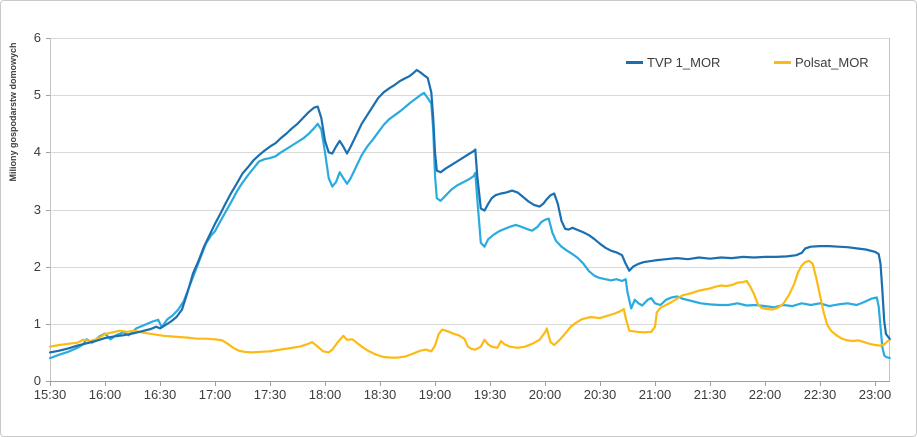  I want to click on x-tick-label: 17:30, so click(270, 394).